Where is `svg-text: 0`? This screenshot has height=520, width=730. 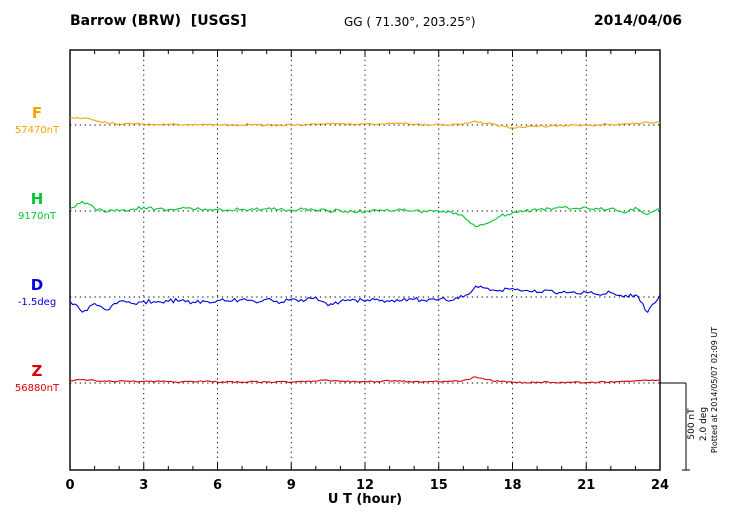
svg-text: 0 is located at coordinates (69, 485).